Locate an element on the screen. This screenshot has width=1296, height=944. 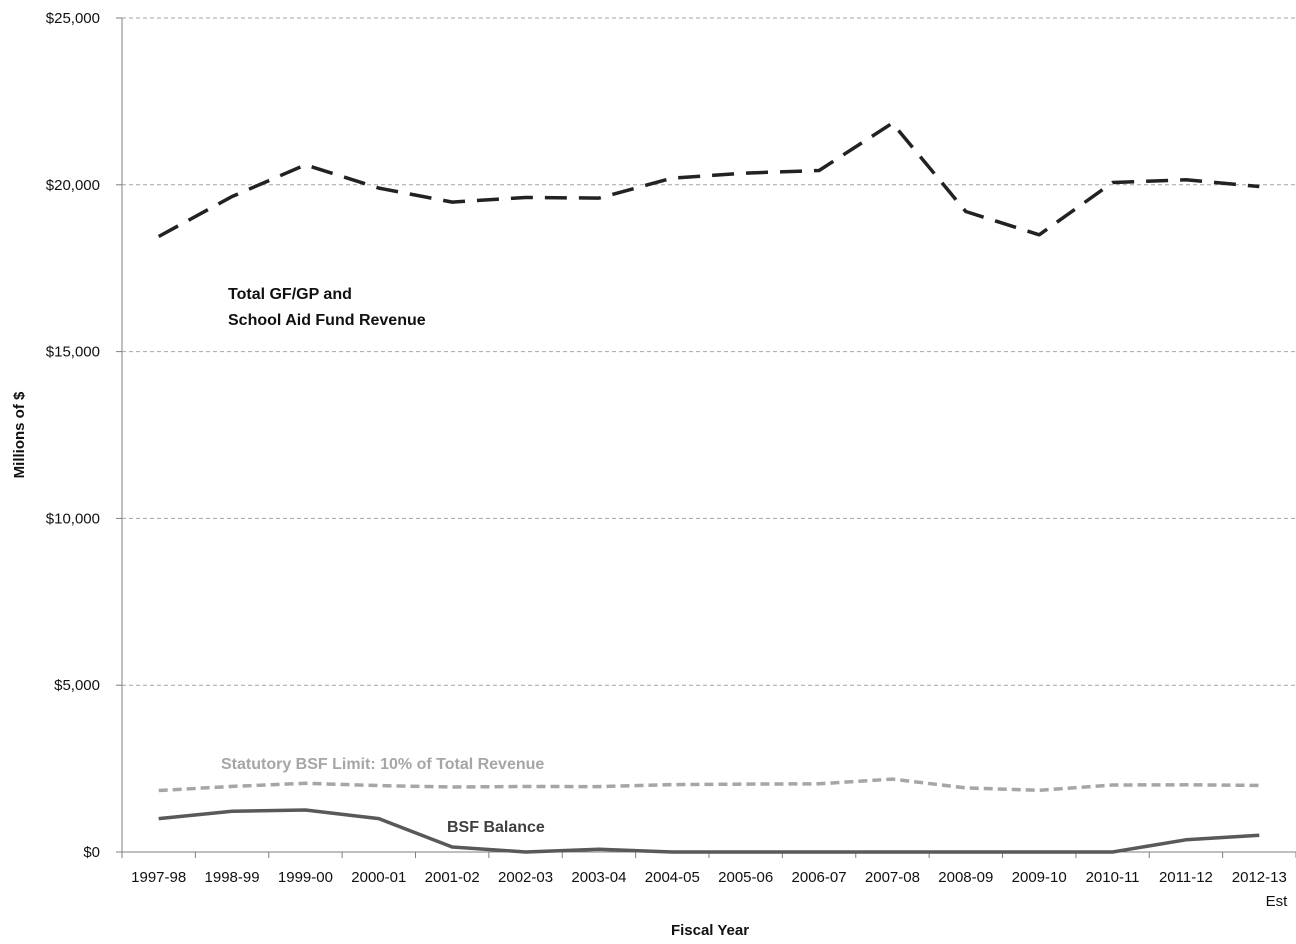
x-tick-label: 2005-06 is located at coordinates (745, 877).